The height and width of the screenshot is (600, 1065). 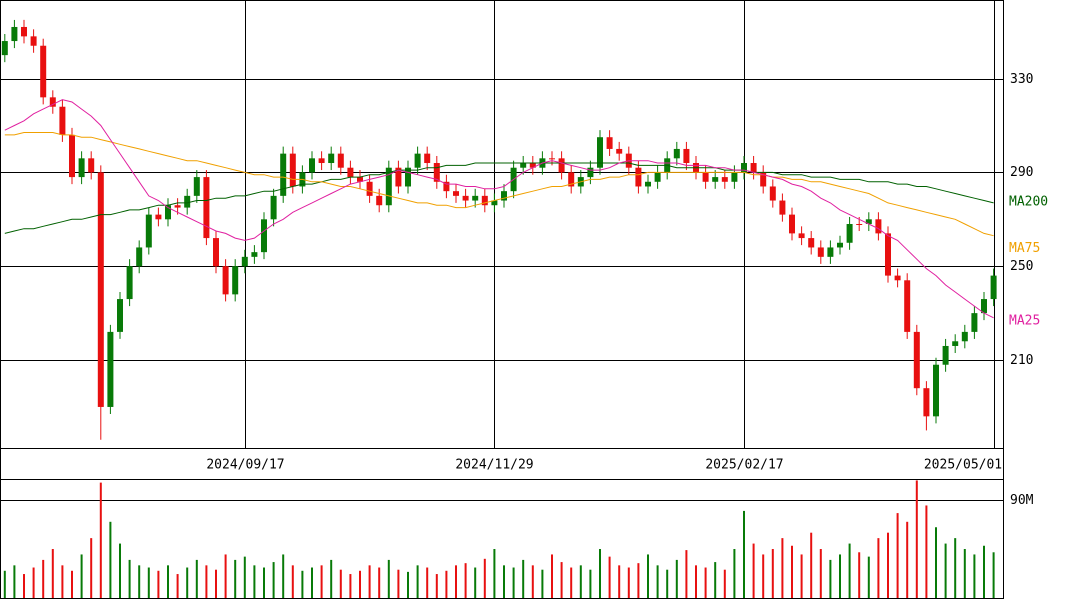 What do you see at coordinates (1024, 248) in the screenshot?
I see `legend-label: MA75` at bounding box center [1024, 248].